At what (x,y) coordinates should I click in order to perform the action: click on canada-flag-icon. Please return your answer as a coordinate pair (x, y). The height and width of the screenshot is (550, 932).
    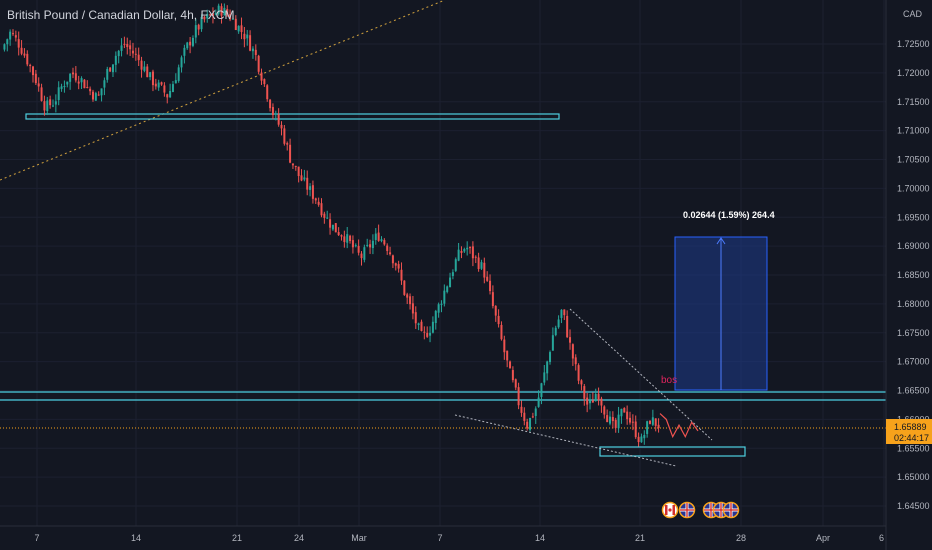
    Looking at the image, I should click on (670, 510).